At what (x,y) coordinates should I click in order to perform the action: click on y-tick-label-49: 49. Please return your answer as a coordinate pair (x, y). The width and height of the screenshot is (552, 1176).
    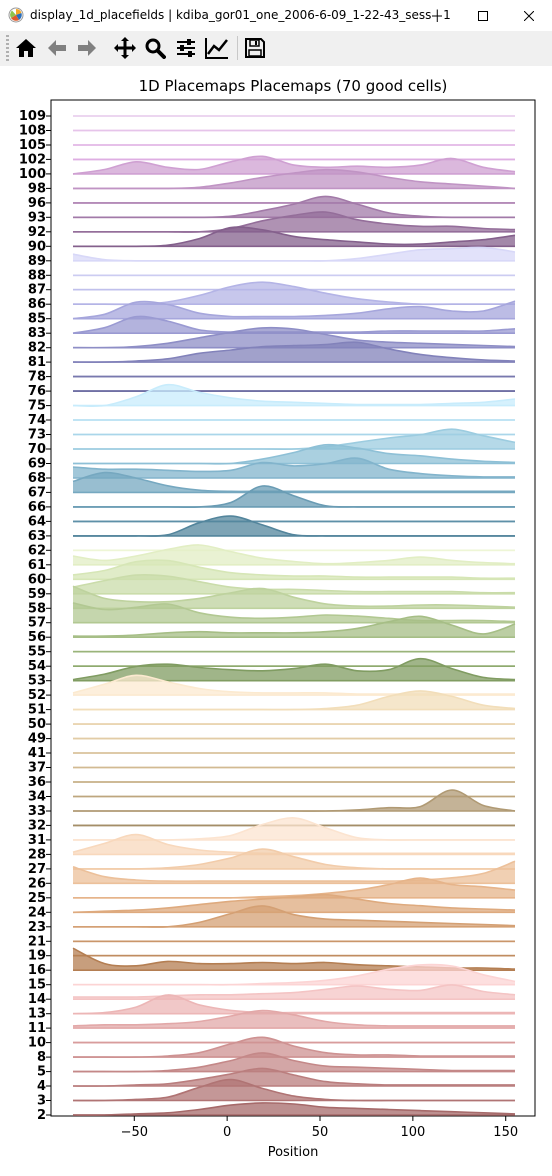
    Looking at the image, I should click on (37, 739).